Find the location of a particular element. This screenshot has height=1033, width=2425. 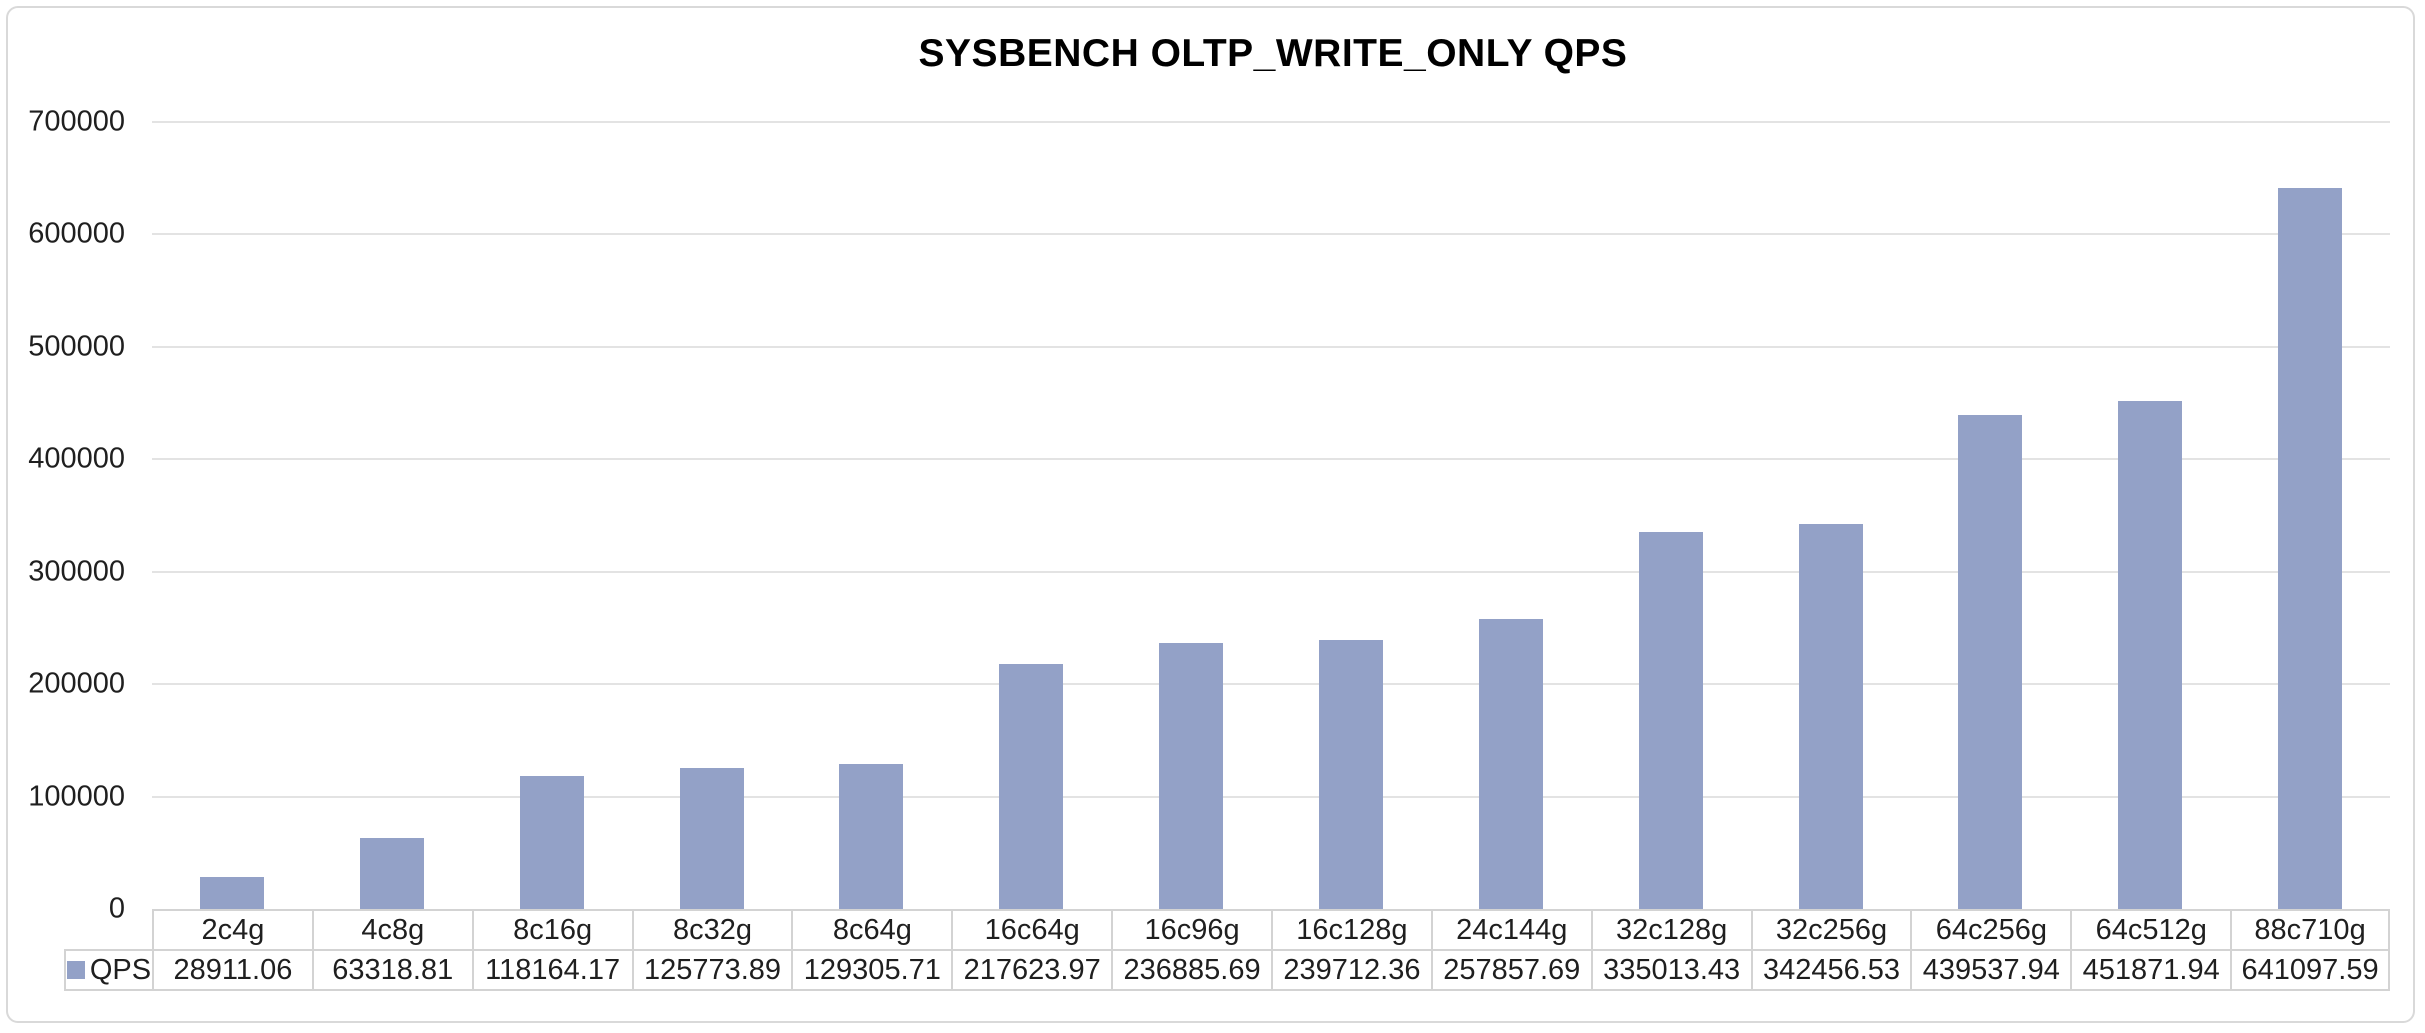

category-label-64c512g: 64c512g is located at coordinates (2150, 929).